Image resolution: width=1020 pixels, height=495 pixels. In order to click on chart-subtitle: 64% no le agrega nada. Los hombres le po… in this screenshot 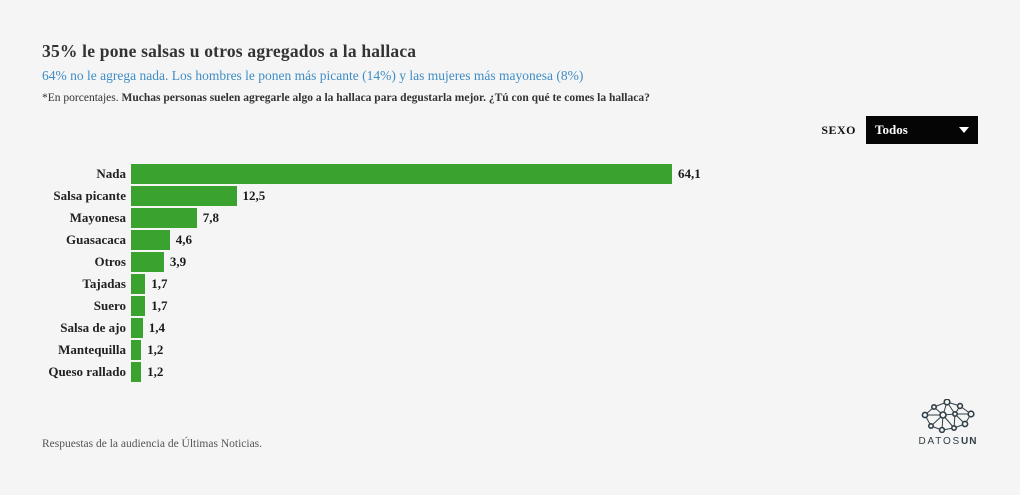, I will do `click(313, 75)`.